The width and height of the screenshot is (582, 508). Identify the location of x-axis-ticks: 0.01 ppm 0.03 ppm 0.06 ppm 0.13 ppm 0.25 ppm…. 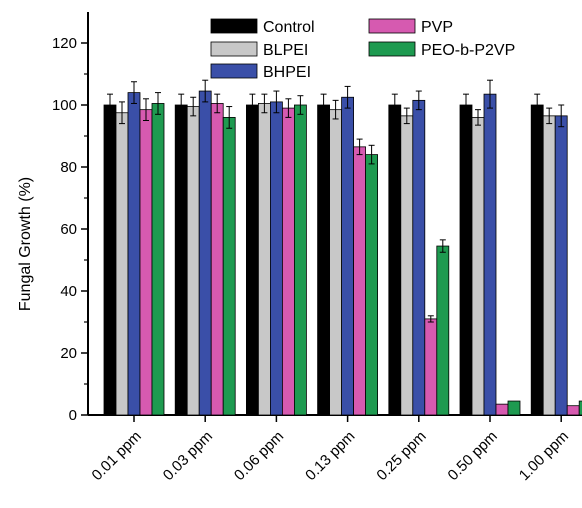
(330, 449).